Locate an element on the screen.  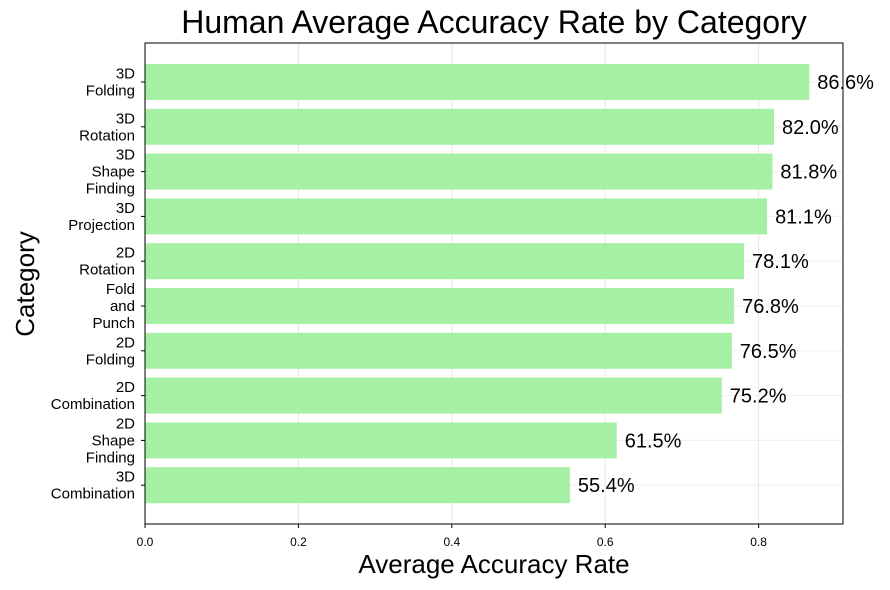
y-tick-label: 2D Rotation is located at coordinates (107, 262).